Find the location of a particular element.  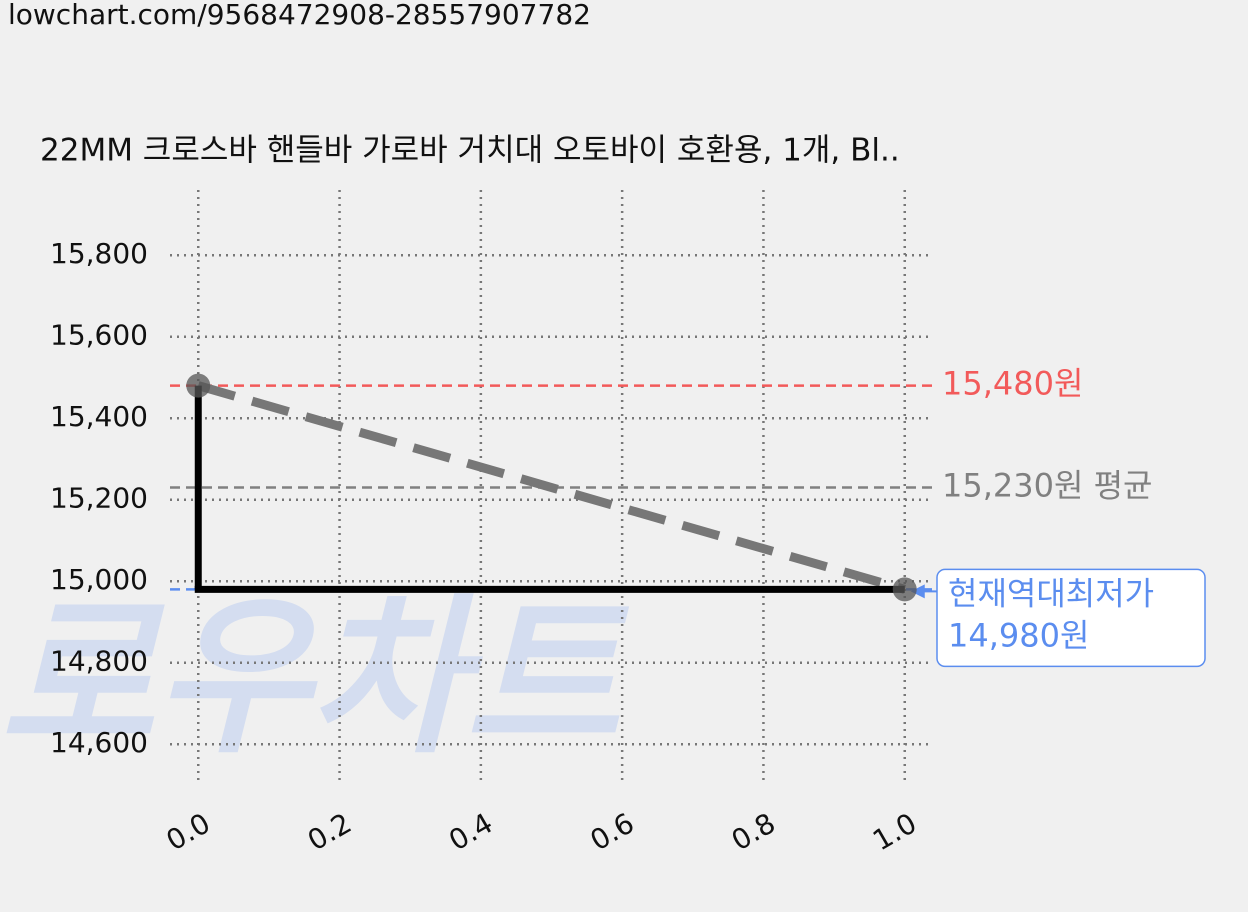

y-tick-label: 15,600 is located at coordinates (99, 335).